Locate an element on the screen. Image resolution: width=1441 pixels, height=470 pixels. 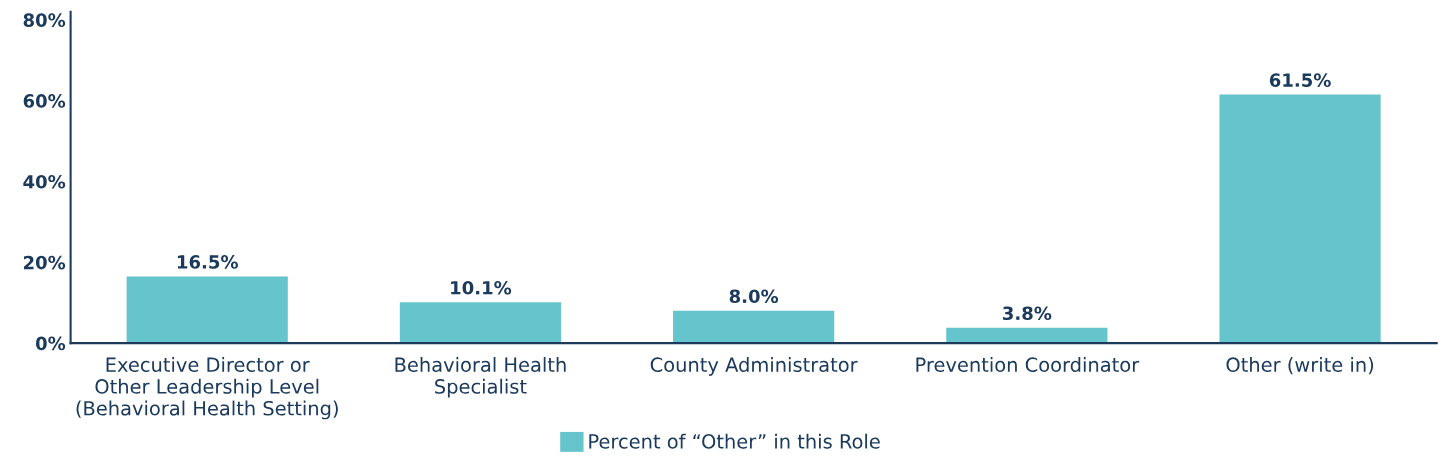
y-tick-label: 80% is located at coordinates (44, 20).